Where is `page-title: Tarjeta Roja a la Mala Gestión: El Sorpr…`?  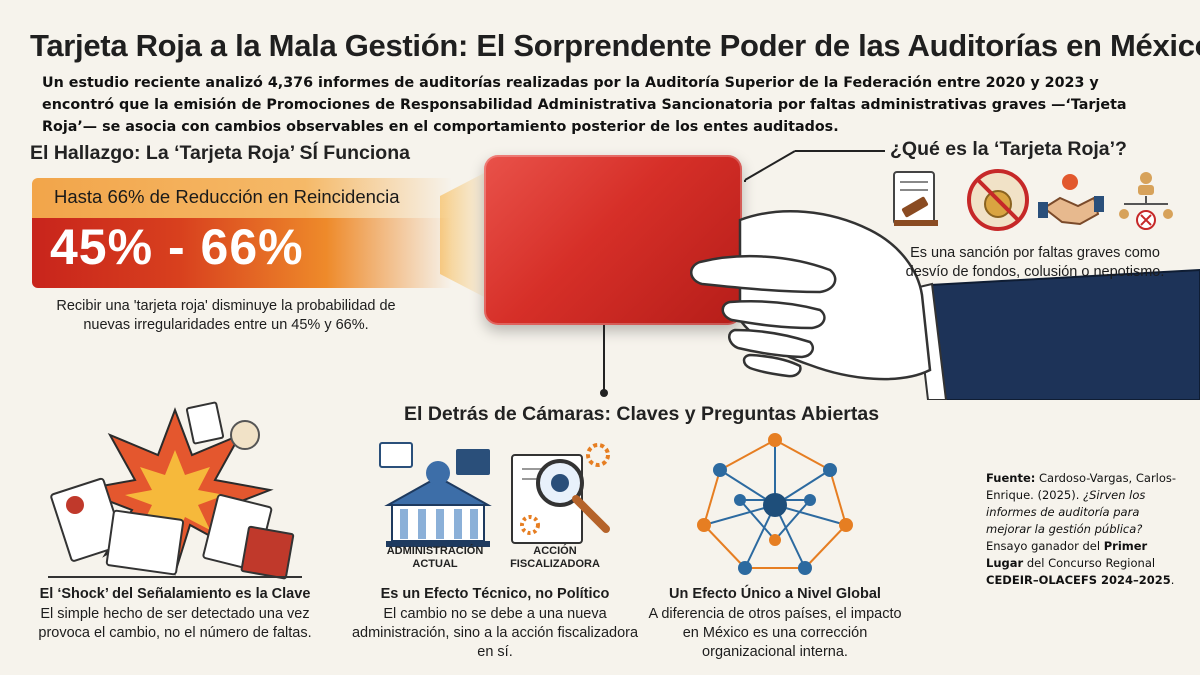
page-title: Tarjeta Roja a la Mala Gestión: El Sorpr… is located at coordinates (615, 45).